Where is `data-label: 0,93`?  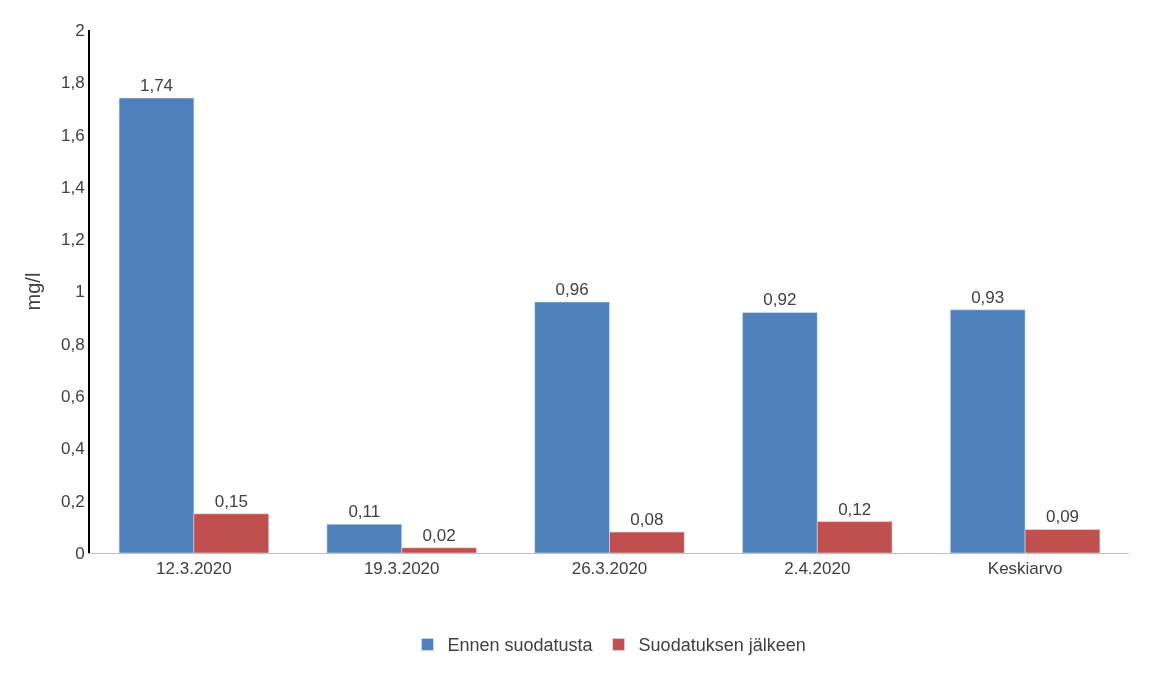 data-label: 0,93 is located at coordinates (988, 297).